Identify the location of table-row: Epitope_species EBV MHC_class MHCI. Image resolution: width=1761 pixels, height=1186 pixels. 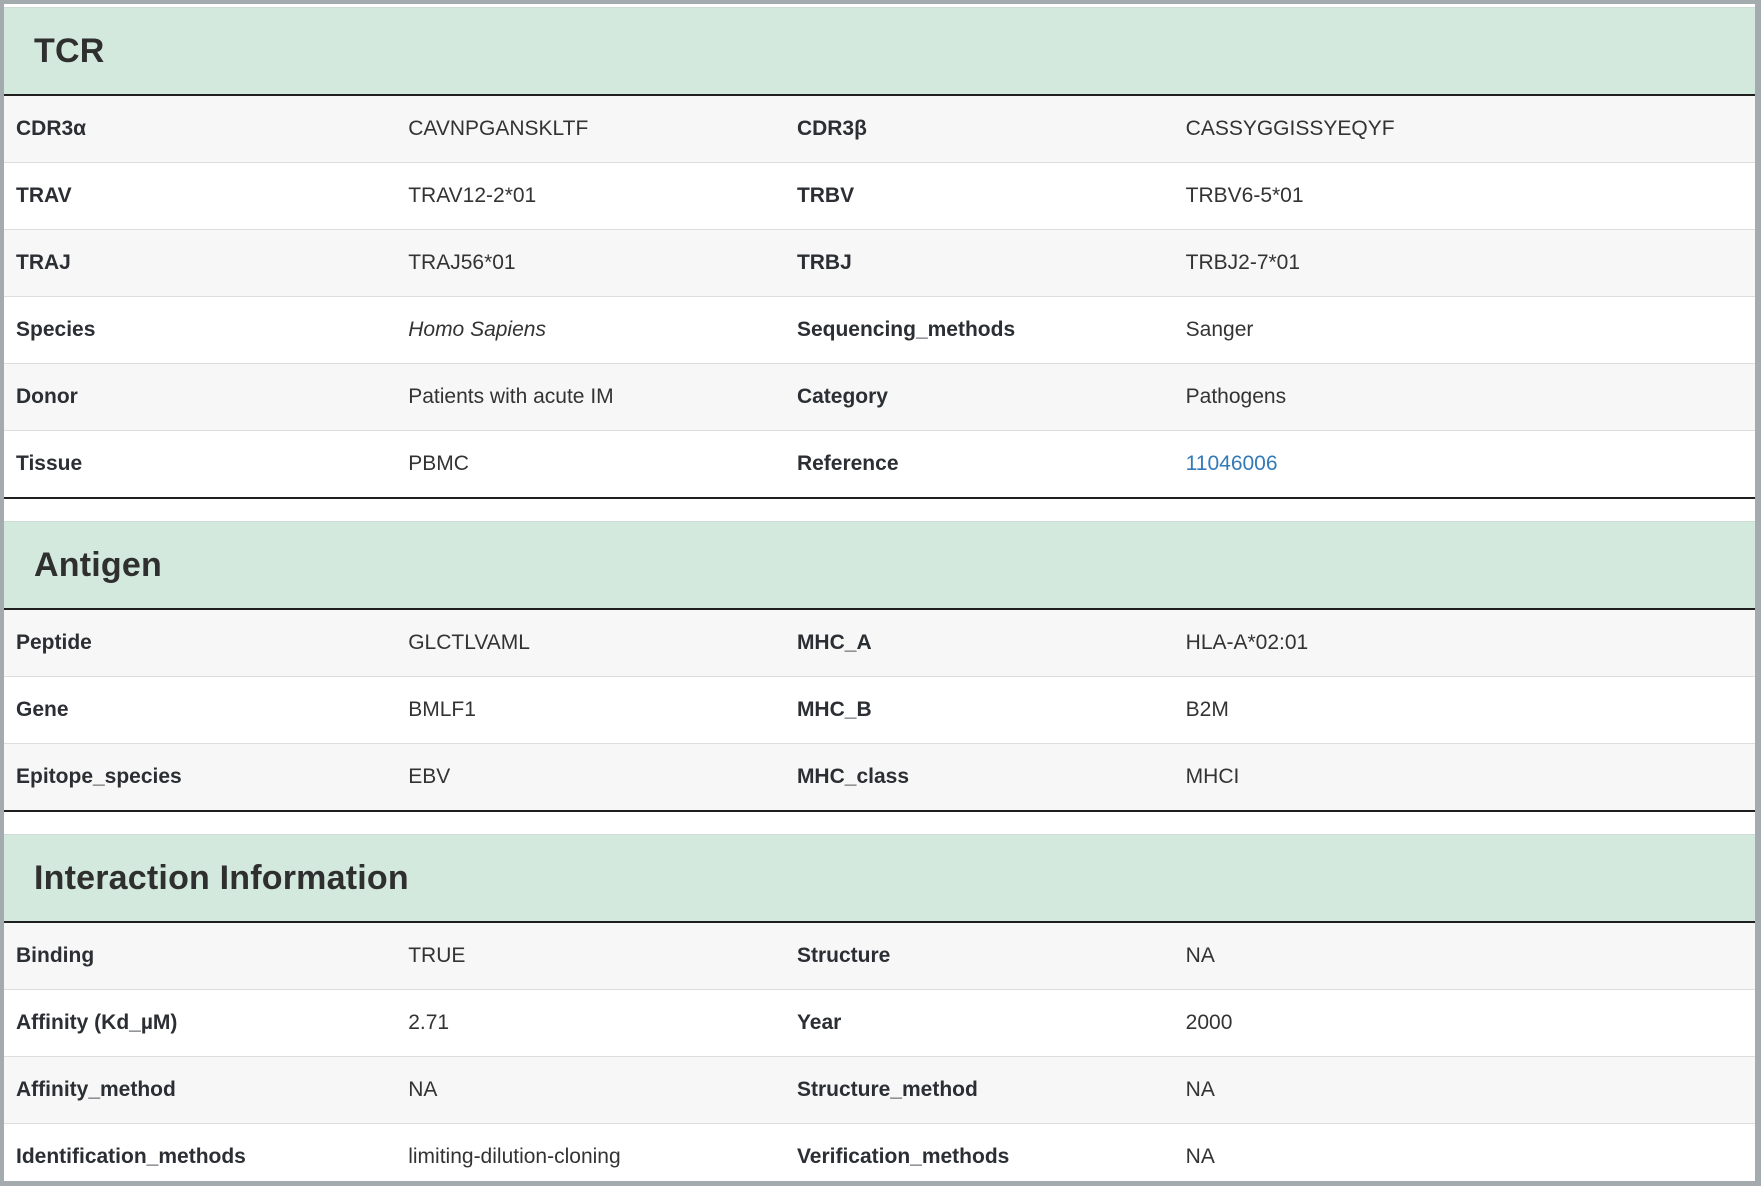
(879, 776).